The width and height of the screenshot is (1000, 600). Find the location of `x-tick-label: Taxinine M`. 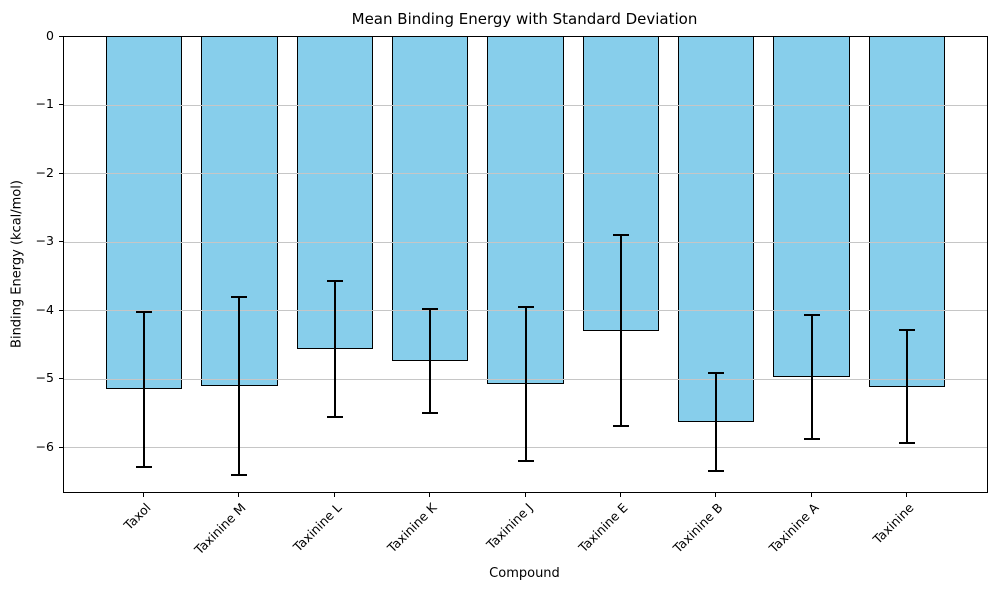

x-tick-label: Taxinine M is located at coordinates (220, 529).